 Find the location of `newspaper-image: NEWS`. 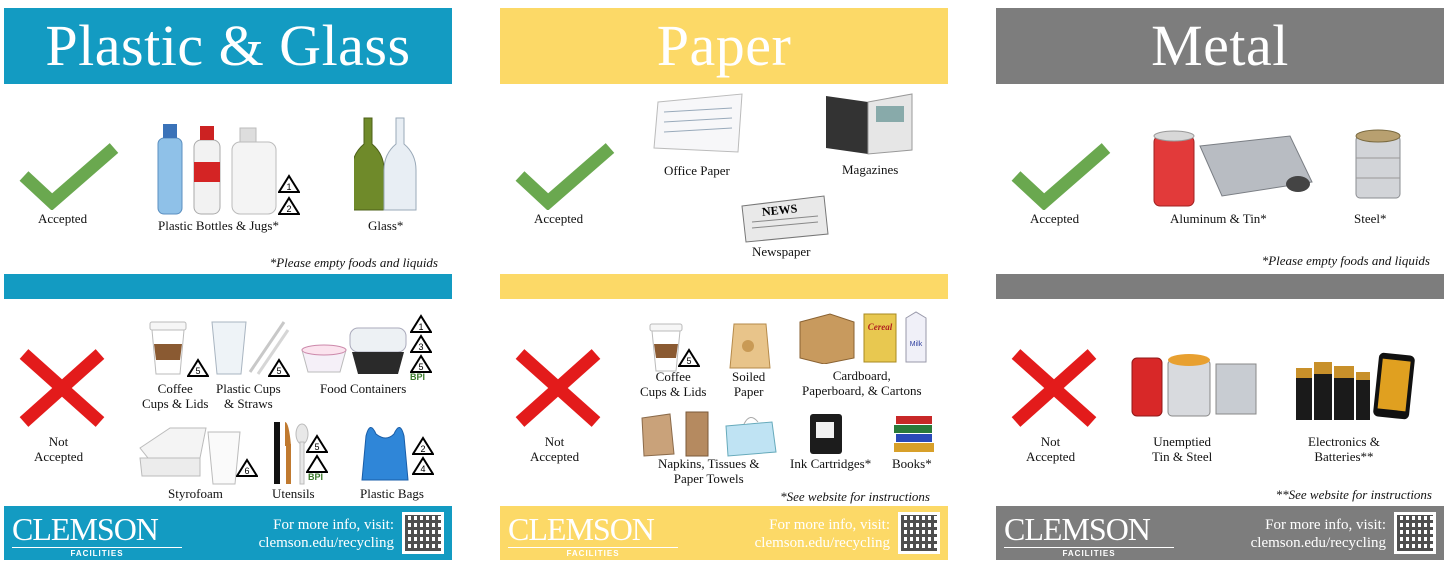

newspaper-image: NEWS is located at coordinates (785, 219).